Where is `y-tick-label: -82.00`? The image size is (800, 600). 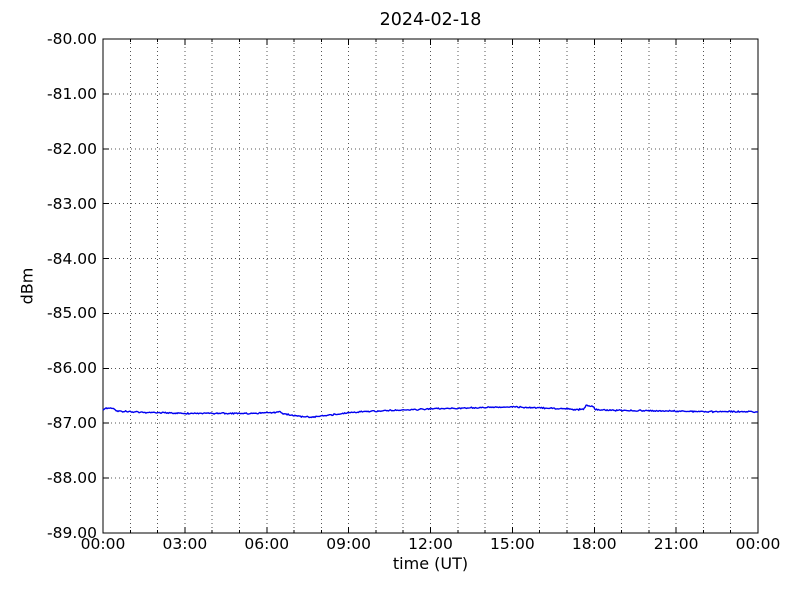 y-tick-label: -82.00 is located at coordinates (72, 148).